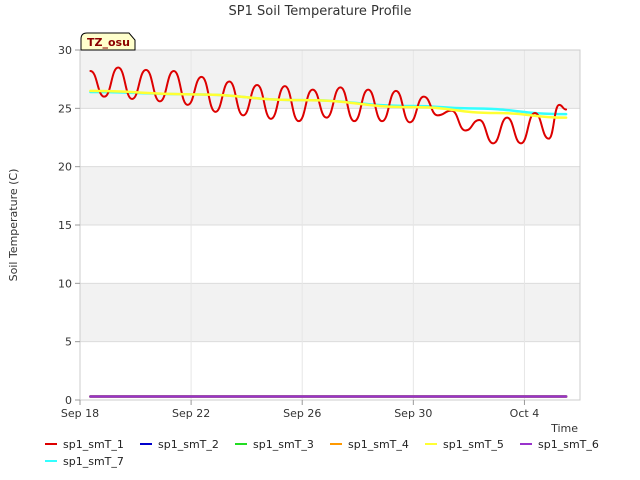 This screenshot has height=480, width=640. I want to click on x-tick-label: Oct 4, so click(525, 413).